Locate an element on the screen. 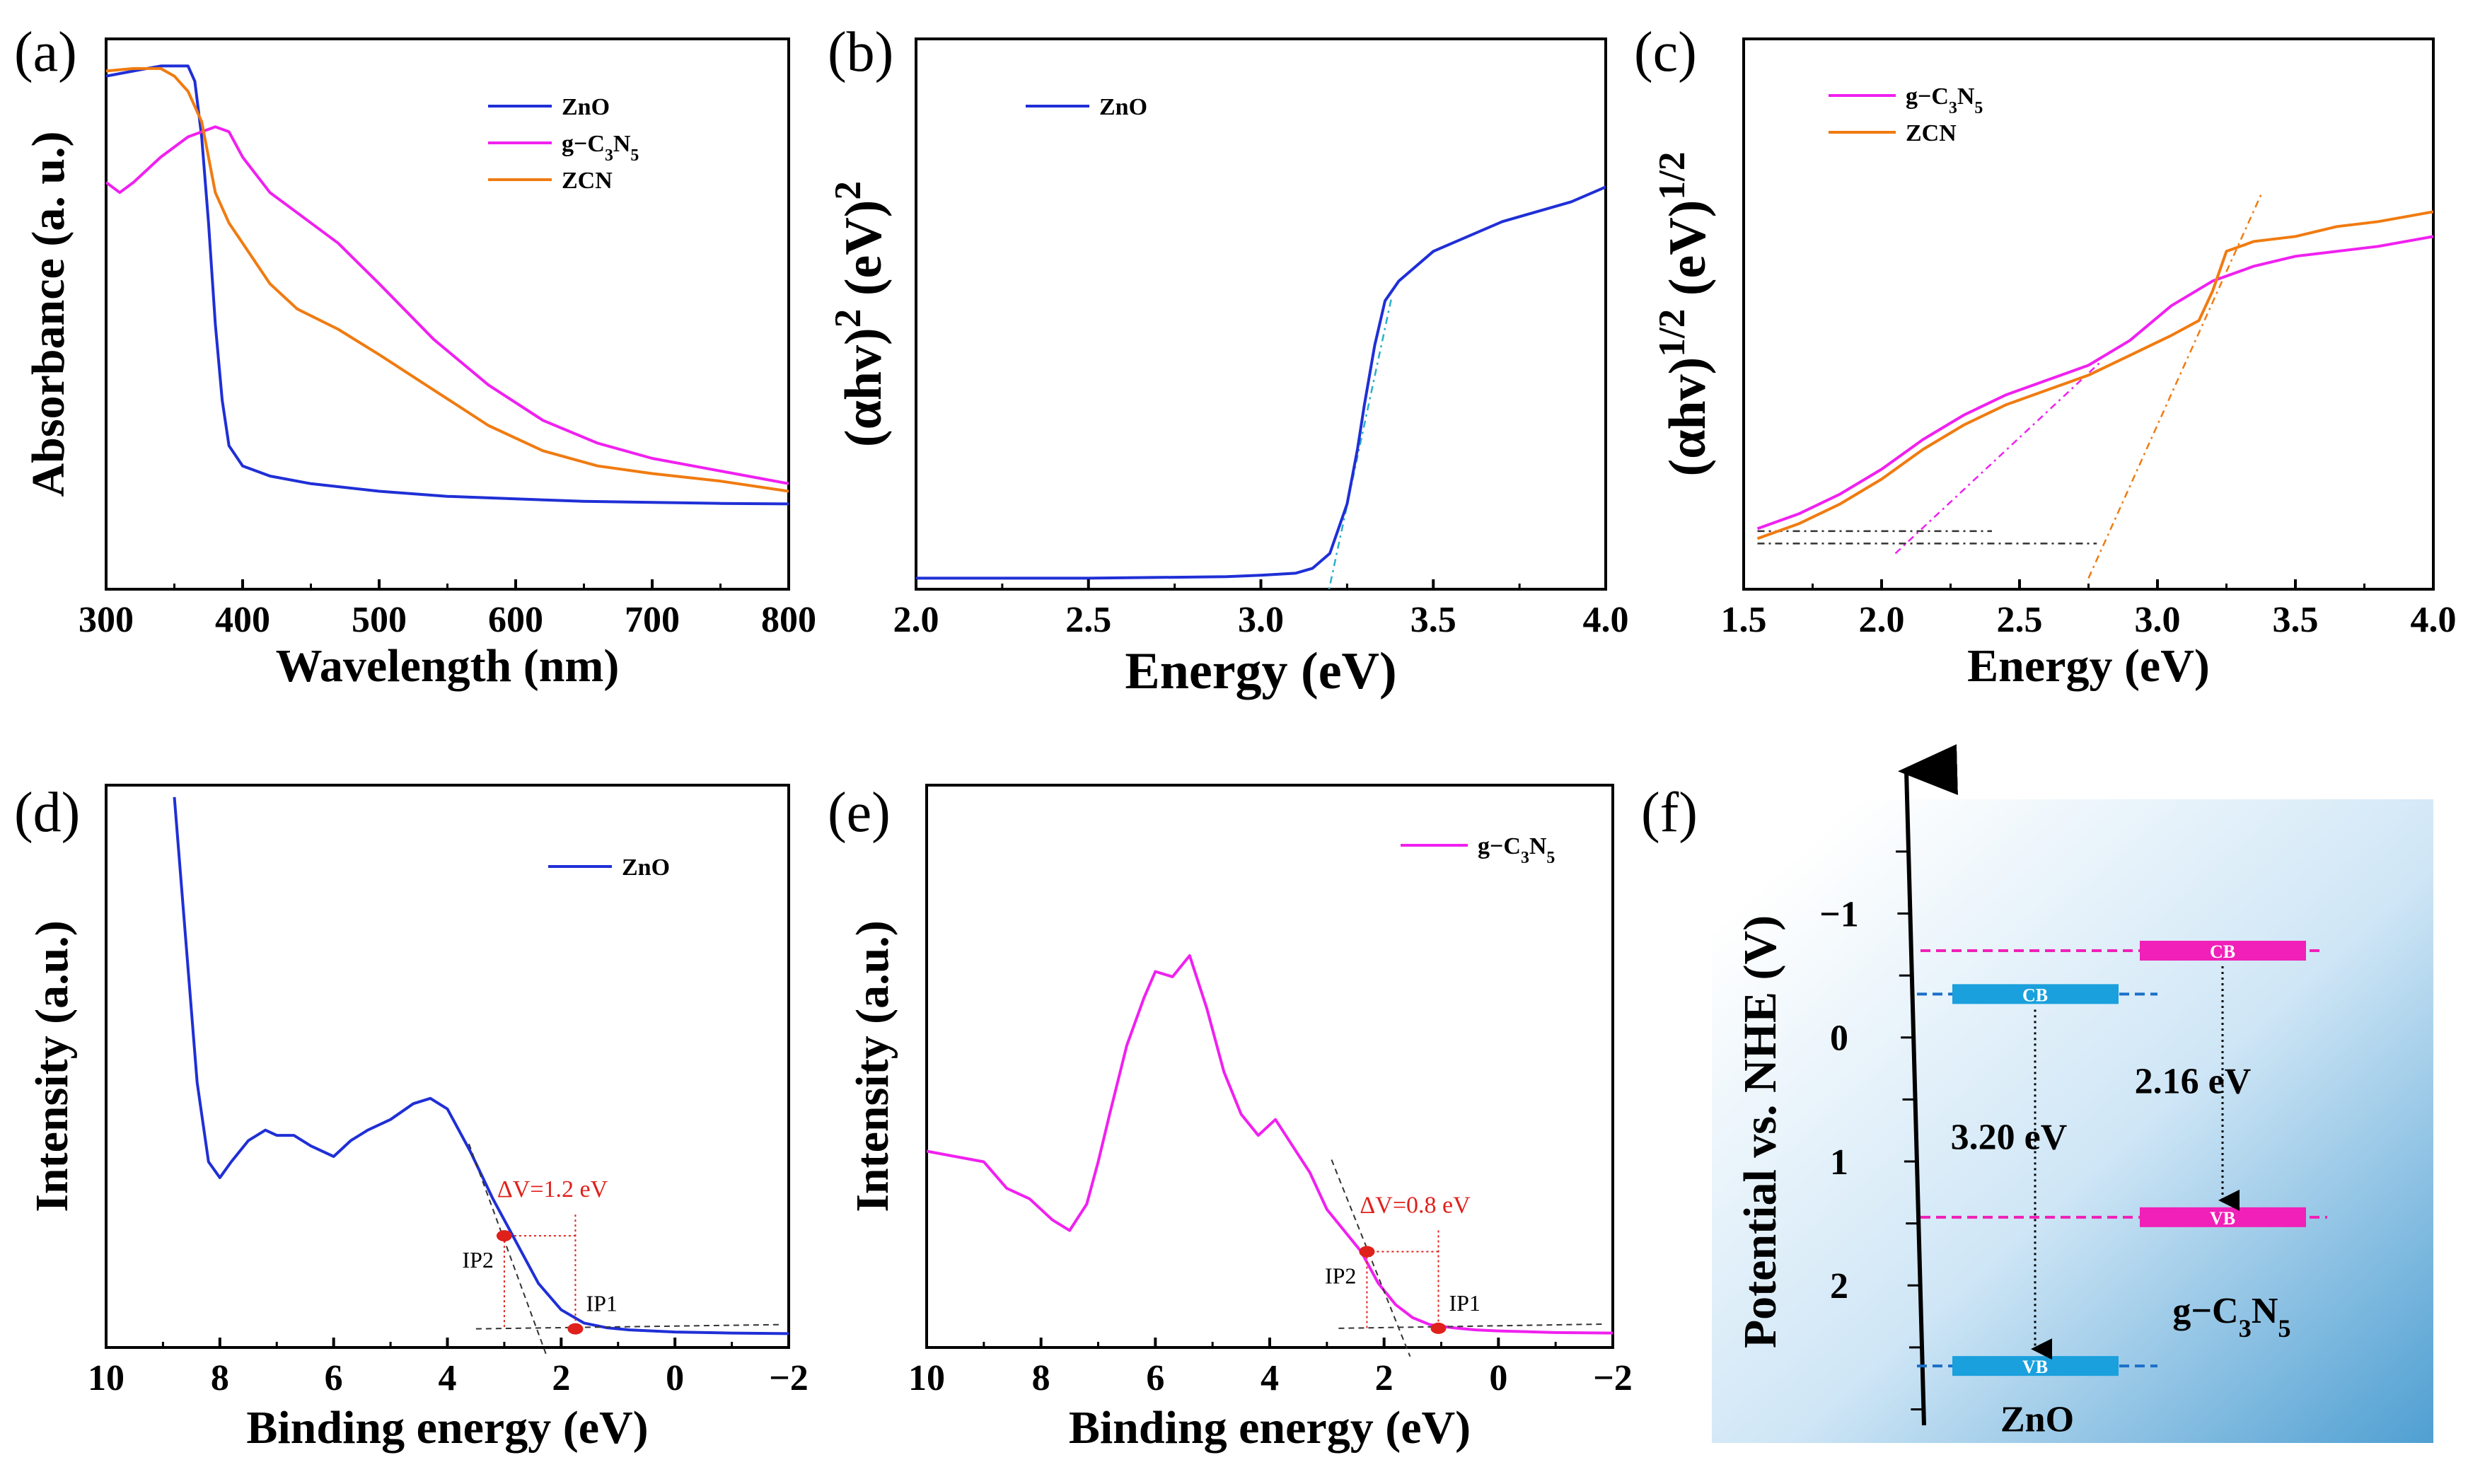 Image resolution: width=2468 pixels, height=1484 pixels. panel-letter-e: (e) is located at coordinates (860, 813).